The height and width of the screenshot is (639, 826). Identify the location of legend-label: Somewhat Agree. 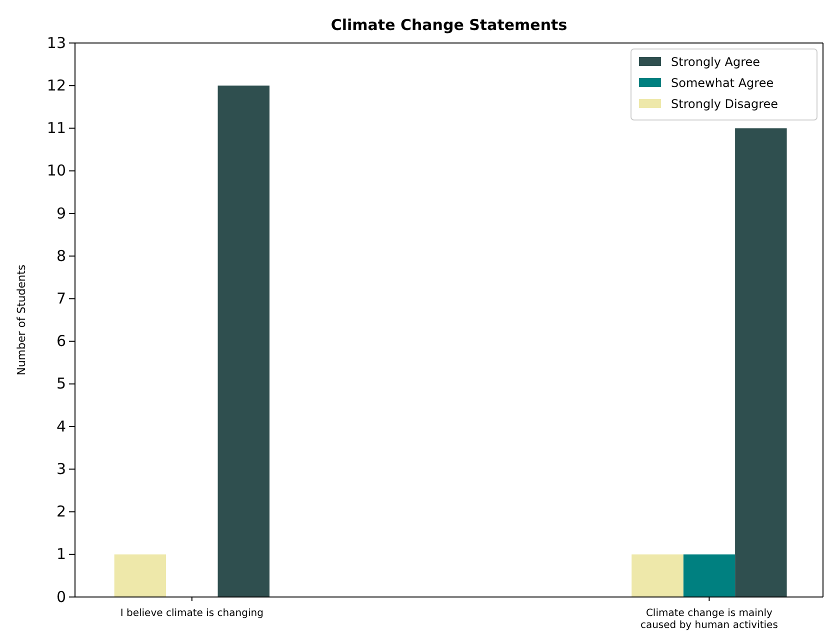
(722, 83).